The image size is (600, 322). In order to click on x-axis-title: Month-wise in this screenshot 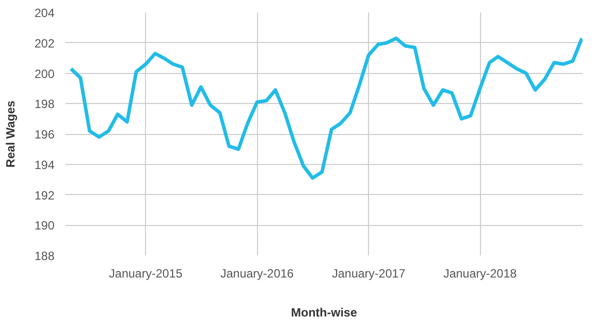, I will do `click(324, 313)`.